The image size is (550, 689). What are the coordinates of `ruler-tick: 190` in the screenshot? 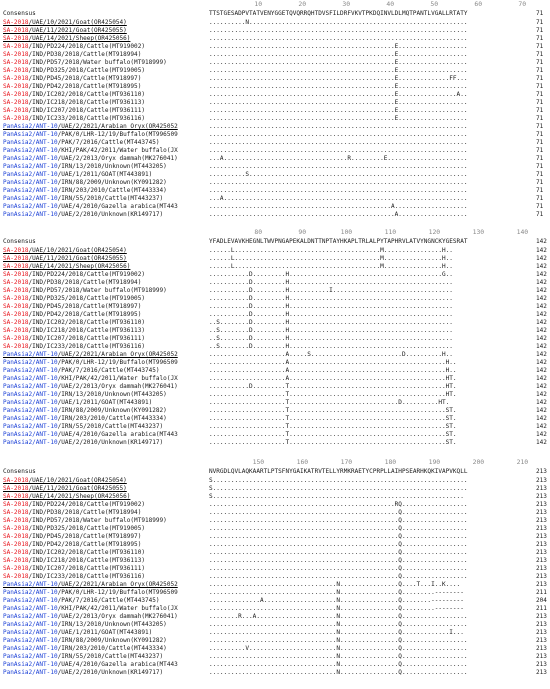 It's located at (434, 462).